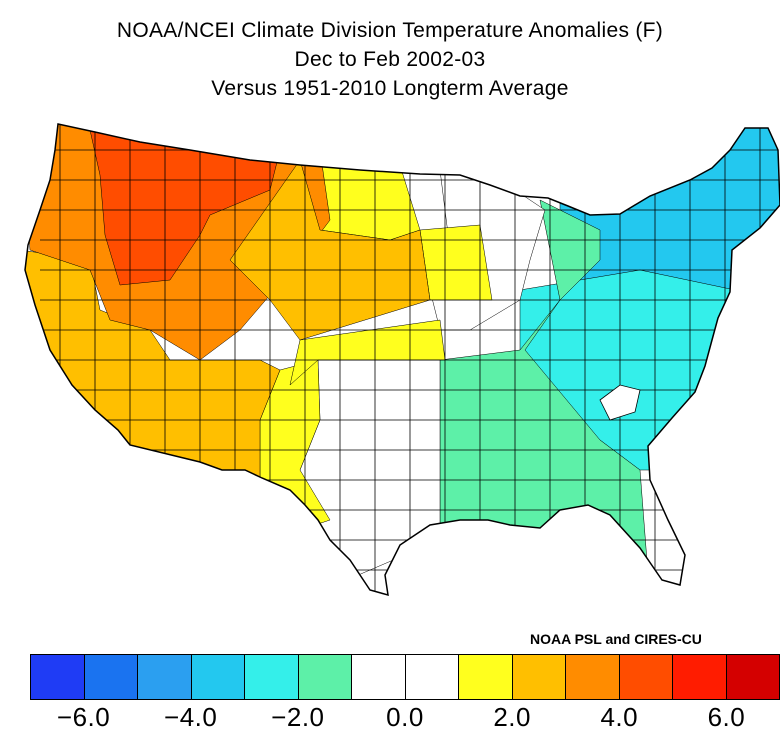 Image resolution: width=780 pixels, height=750 pixels. Describe the element at coordinates (405, 717) in the screenshot. I see `legend-tick-label: 0.0` at that location.